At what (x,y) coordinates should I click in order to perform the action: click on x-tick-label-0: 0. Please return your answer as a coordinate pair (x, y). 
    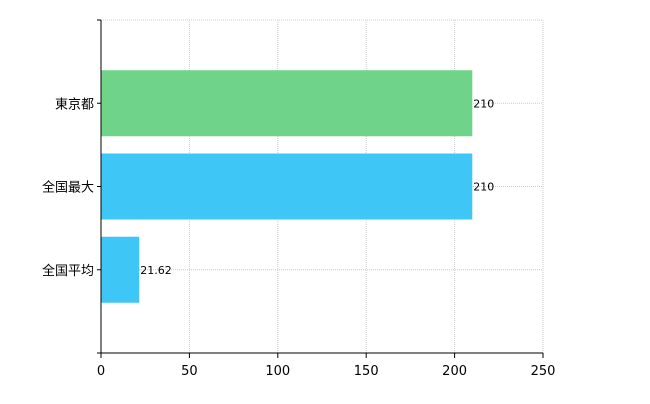
    Looking at the image, I should click on (101, 371).